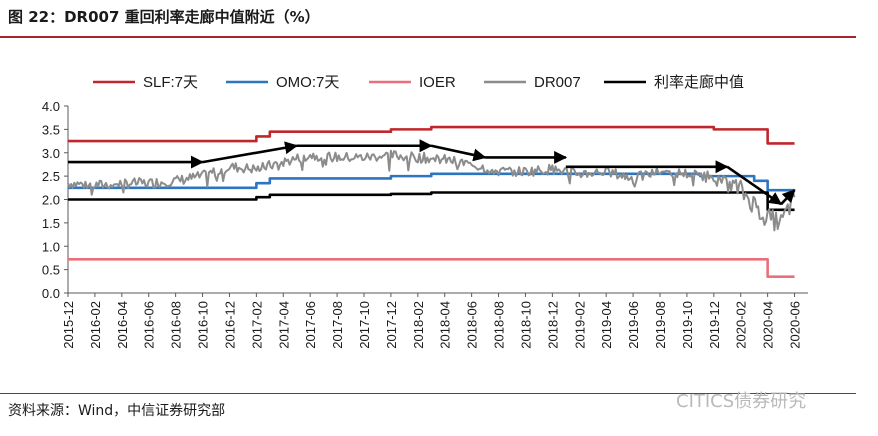  Describe the element at coordinates (164, 17) in the screenshot. I see `figure-title: 图 22：DR007 重回利率走廊中值附近（%）` at that location.